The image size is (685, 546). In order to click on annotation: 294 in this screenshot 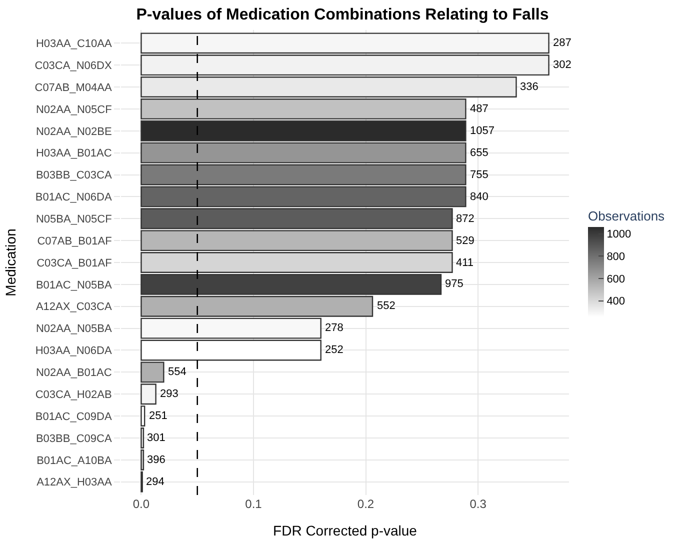, I will do `click(155, 482)`.